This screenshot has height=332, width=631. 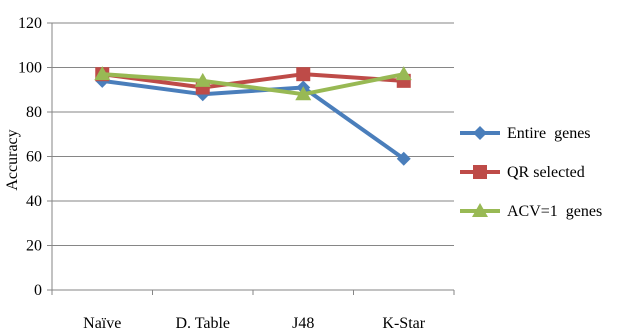 I want to click on legend-item: ACV=1 genes, so click(x=531, y=211).